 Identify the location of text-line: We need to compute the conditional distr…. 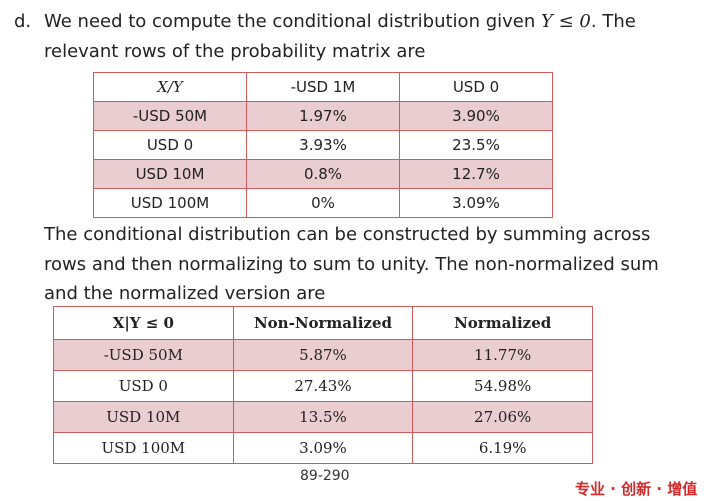
(340, 21).